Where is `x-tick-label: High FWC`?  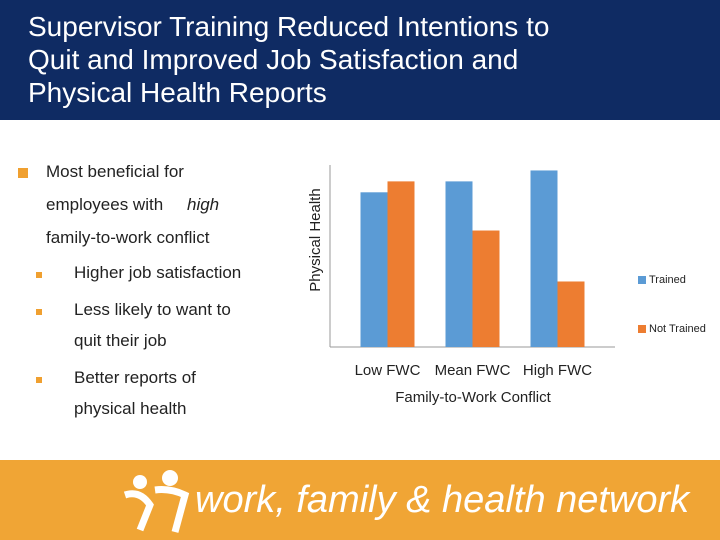
x-tick-label: High FWC is located at coordinates (557, 370).